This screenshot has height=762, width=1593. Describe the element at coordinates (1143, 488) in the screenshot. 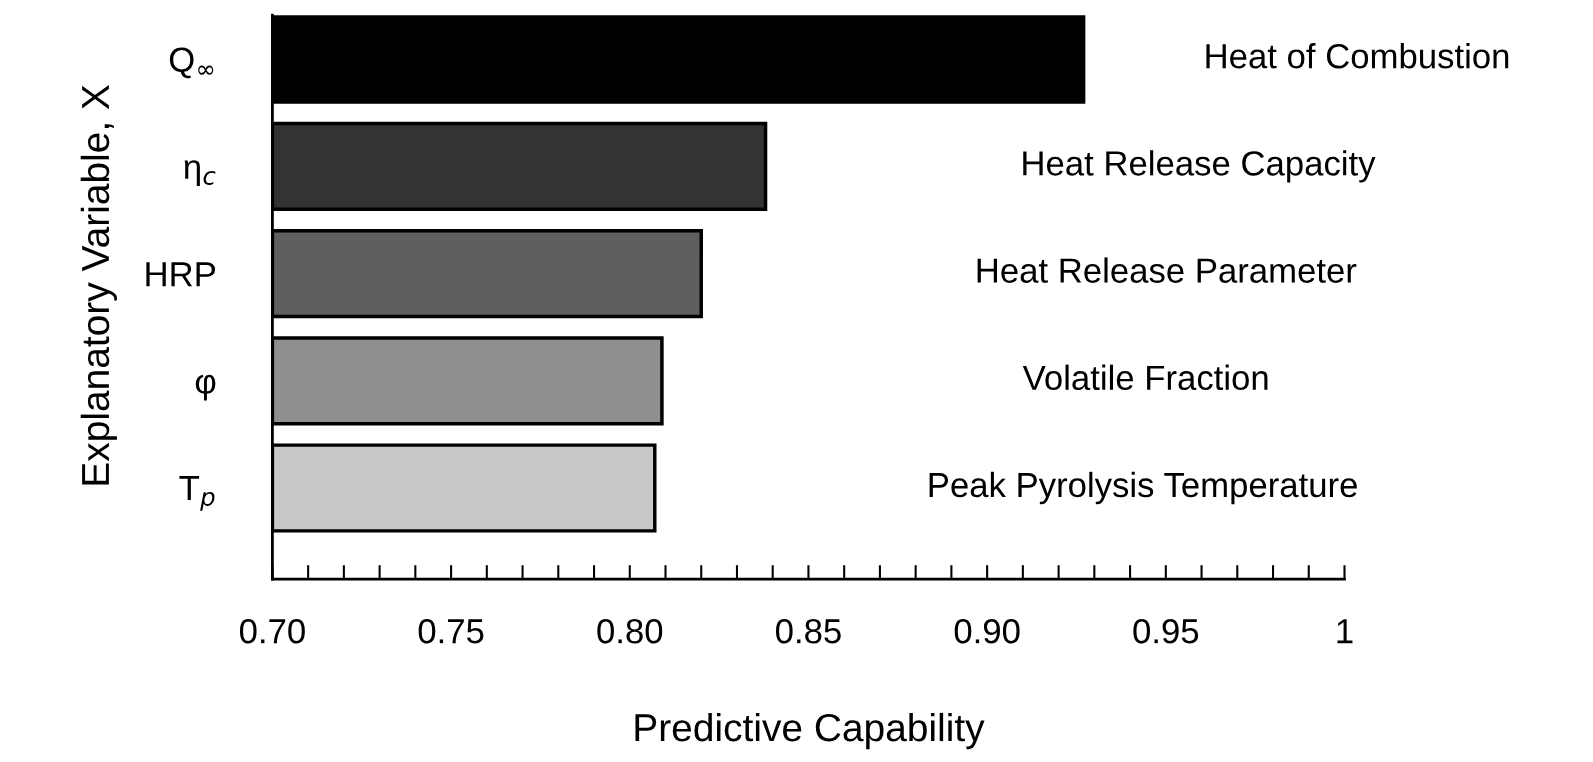

I see `annotation: Peak Pyrolysis Temperature` at that location.